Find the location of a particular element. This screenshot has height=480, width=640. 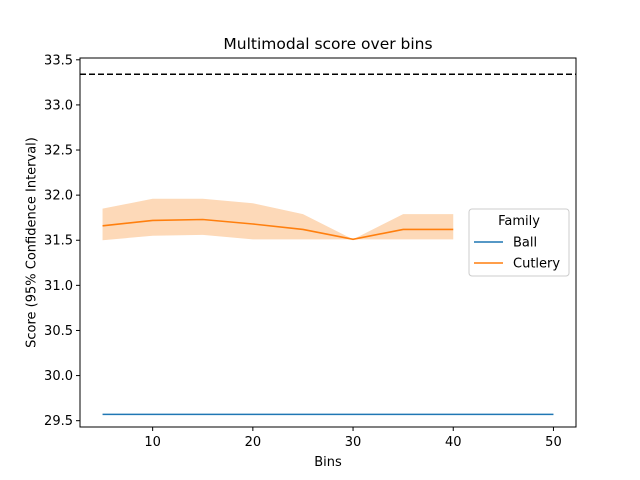

y-axis-label: Score (95% Confidence Interval) is located at coordinates (32, 242).